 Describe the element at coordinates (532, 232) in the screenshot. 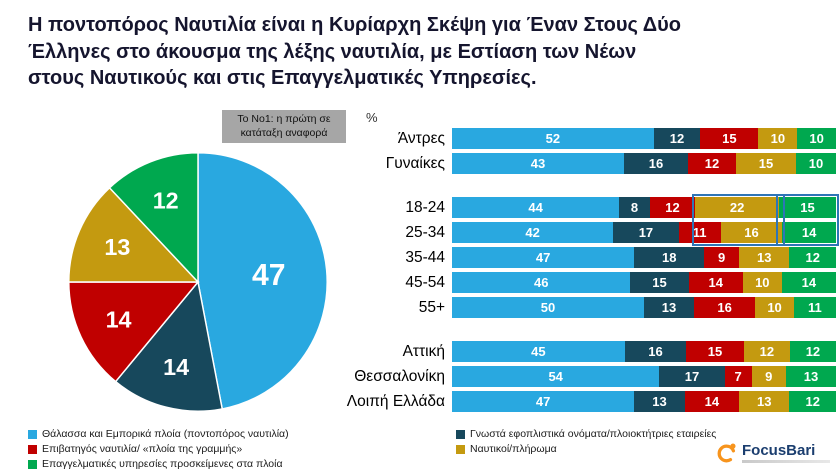

I see `bar-segment-value: 42` at that location.